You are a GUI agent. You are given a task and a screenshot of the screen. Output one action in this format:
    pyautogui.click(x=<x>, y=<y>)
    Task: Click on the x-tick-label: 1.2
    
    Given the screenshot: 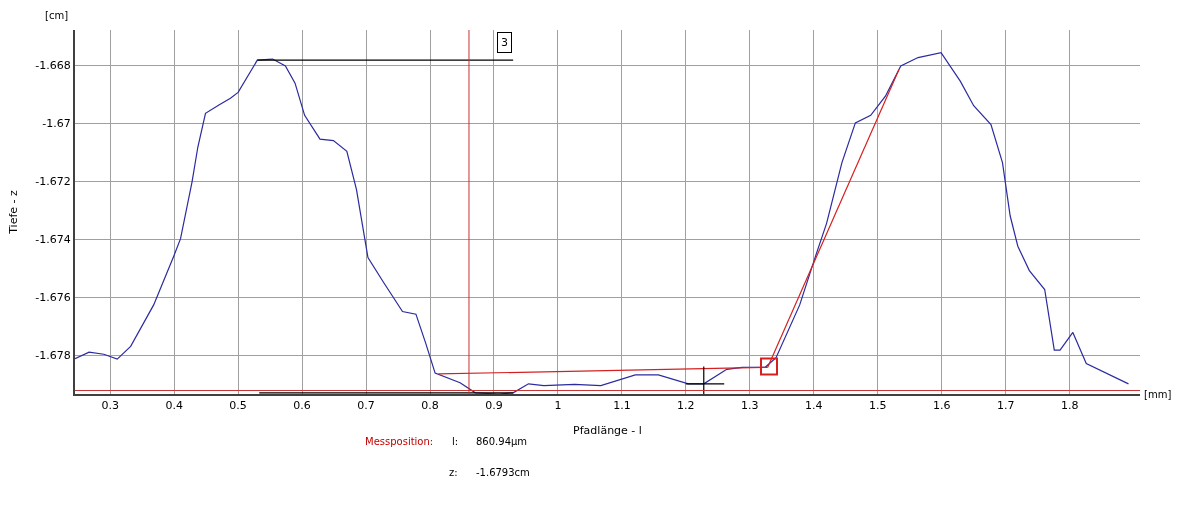 What is the action you would take?
    pyautogui.click(x=686, y=406)
    